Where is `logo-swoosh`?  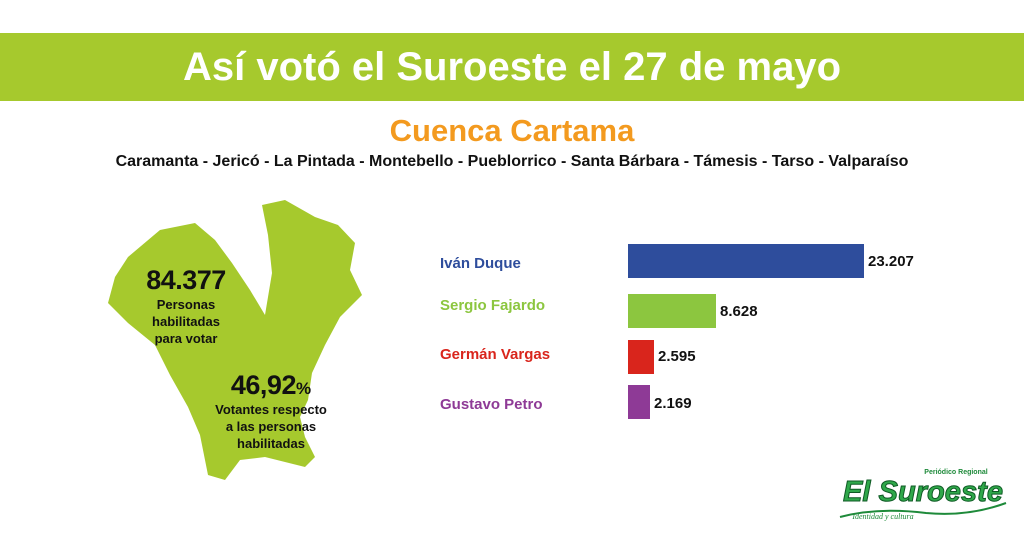
logo-swoosh is located at coordinates (923, 510).